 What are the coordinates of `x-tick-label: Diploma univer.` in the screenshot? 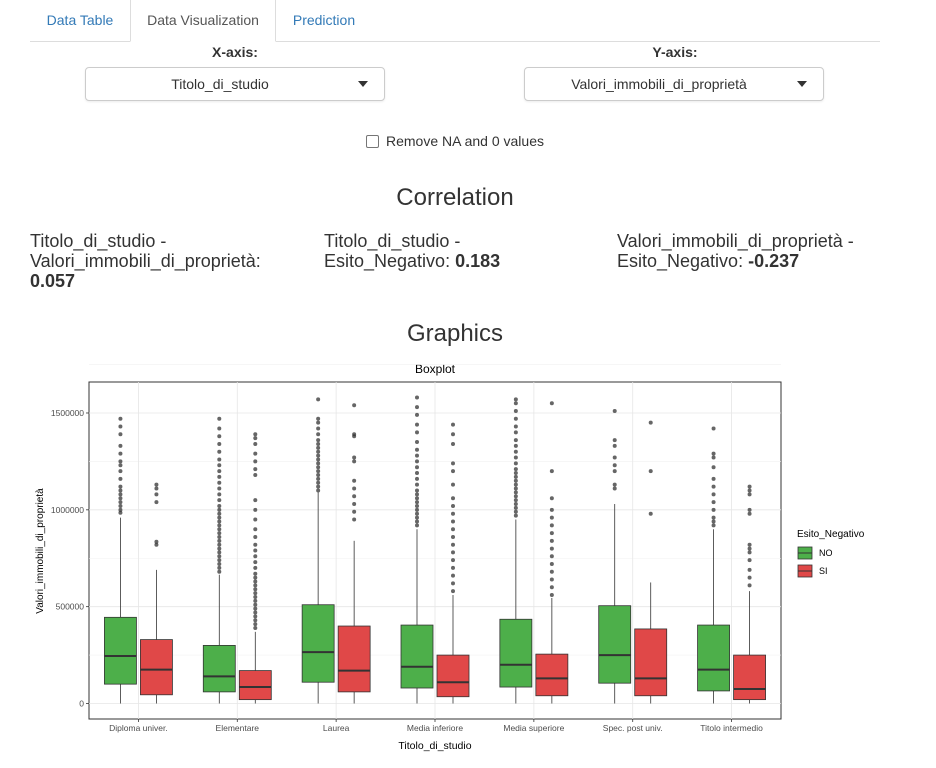 It's located at (138, 728).